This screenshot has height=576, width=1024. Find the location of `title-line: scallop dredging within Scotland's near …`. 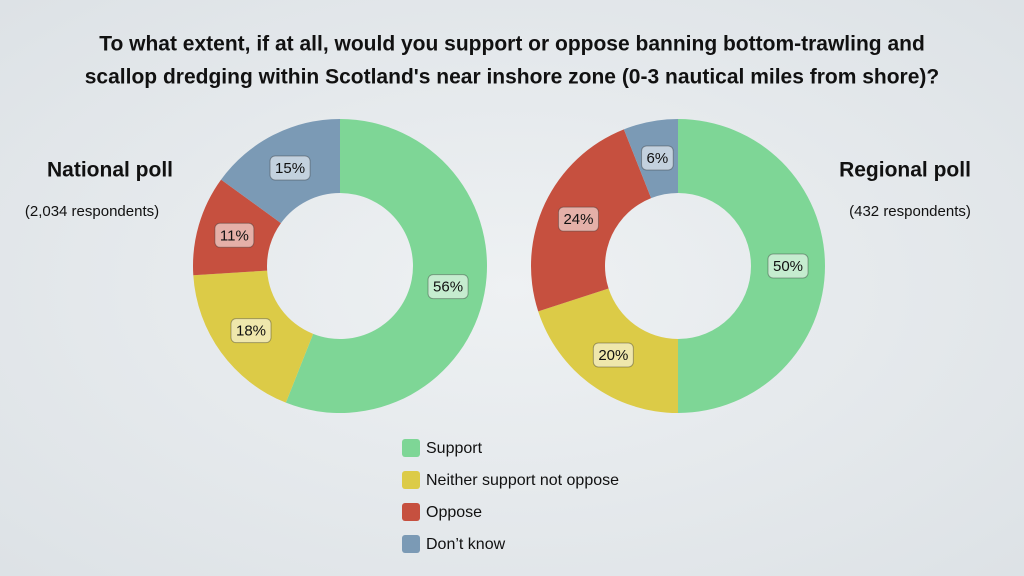

title-line: scallop dredging within Scotland's near … is located at coordinates (512, 77).